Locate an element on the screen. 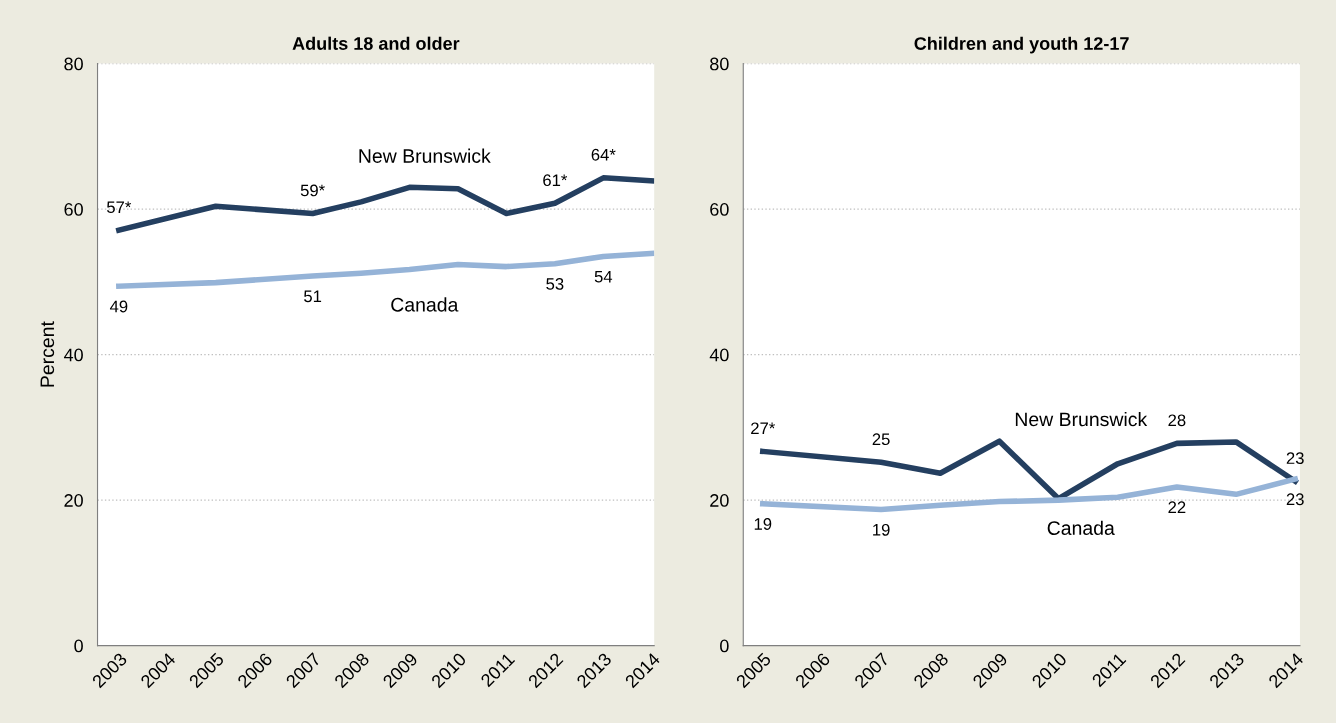 The image size is (1336, 723). data-label: 64* is located at coordinates (603, 154).